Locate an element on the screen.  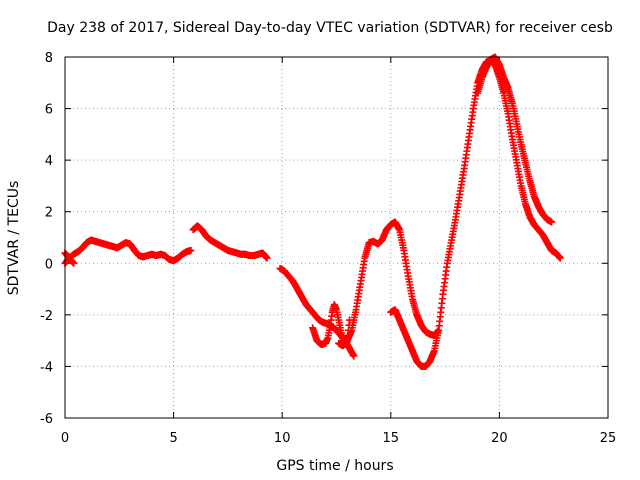
y-tick-label: -4 is located at coordinates (46, 367).